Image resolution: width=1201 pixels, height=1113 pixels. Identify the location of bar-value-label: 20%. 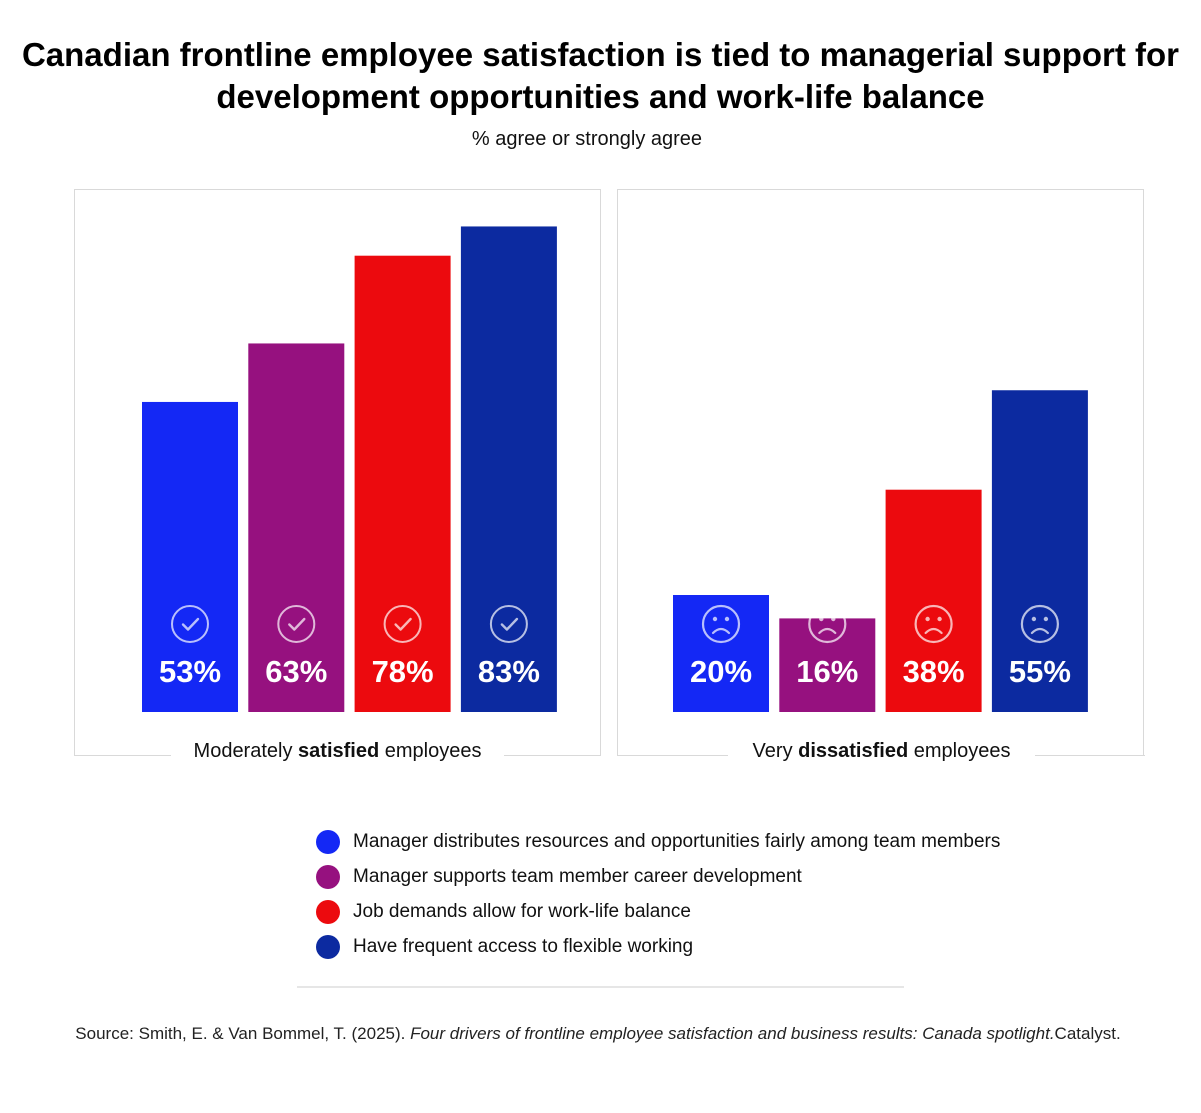
(721, 671).